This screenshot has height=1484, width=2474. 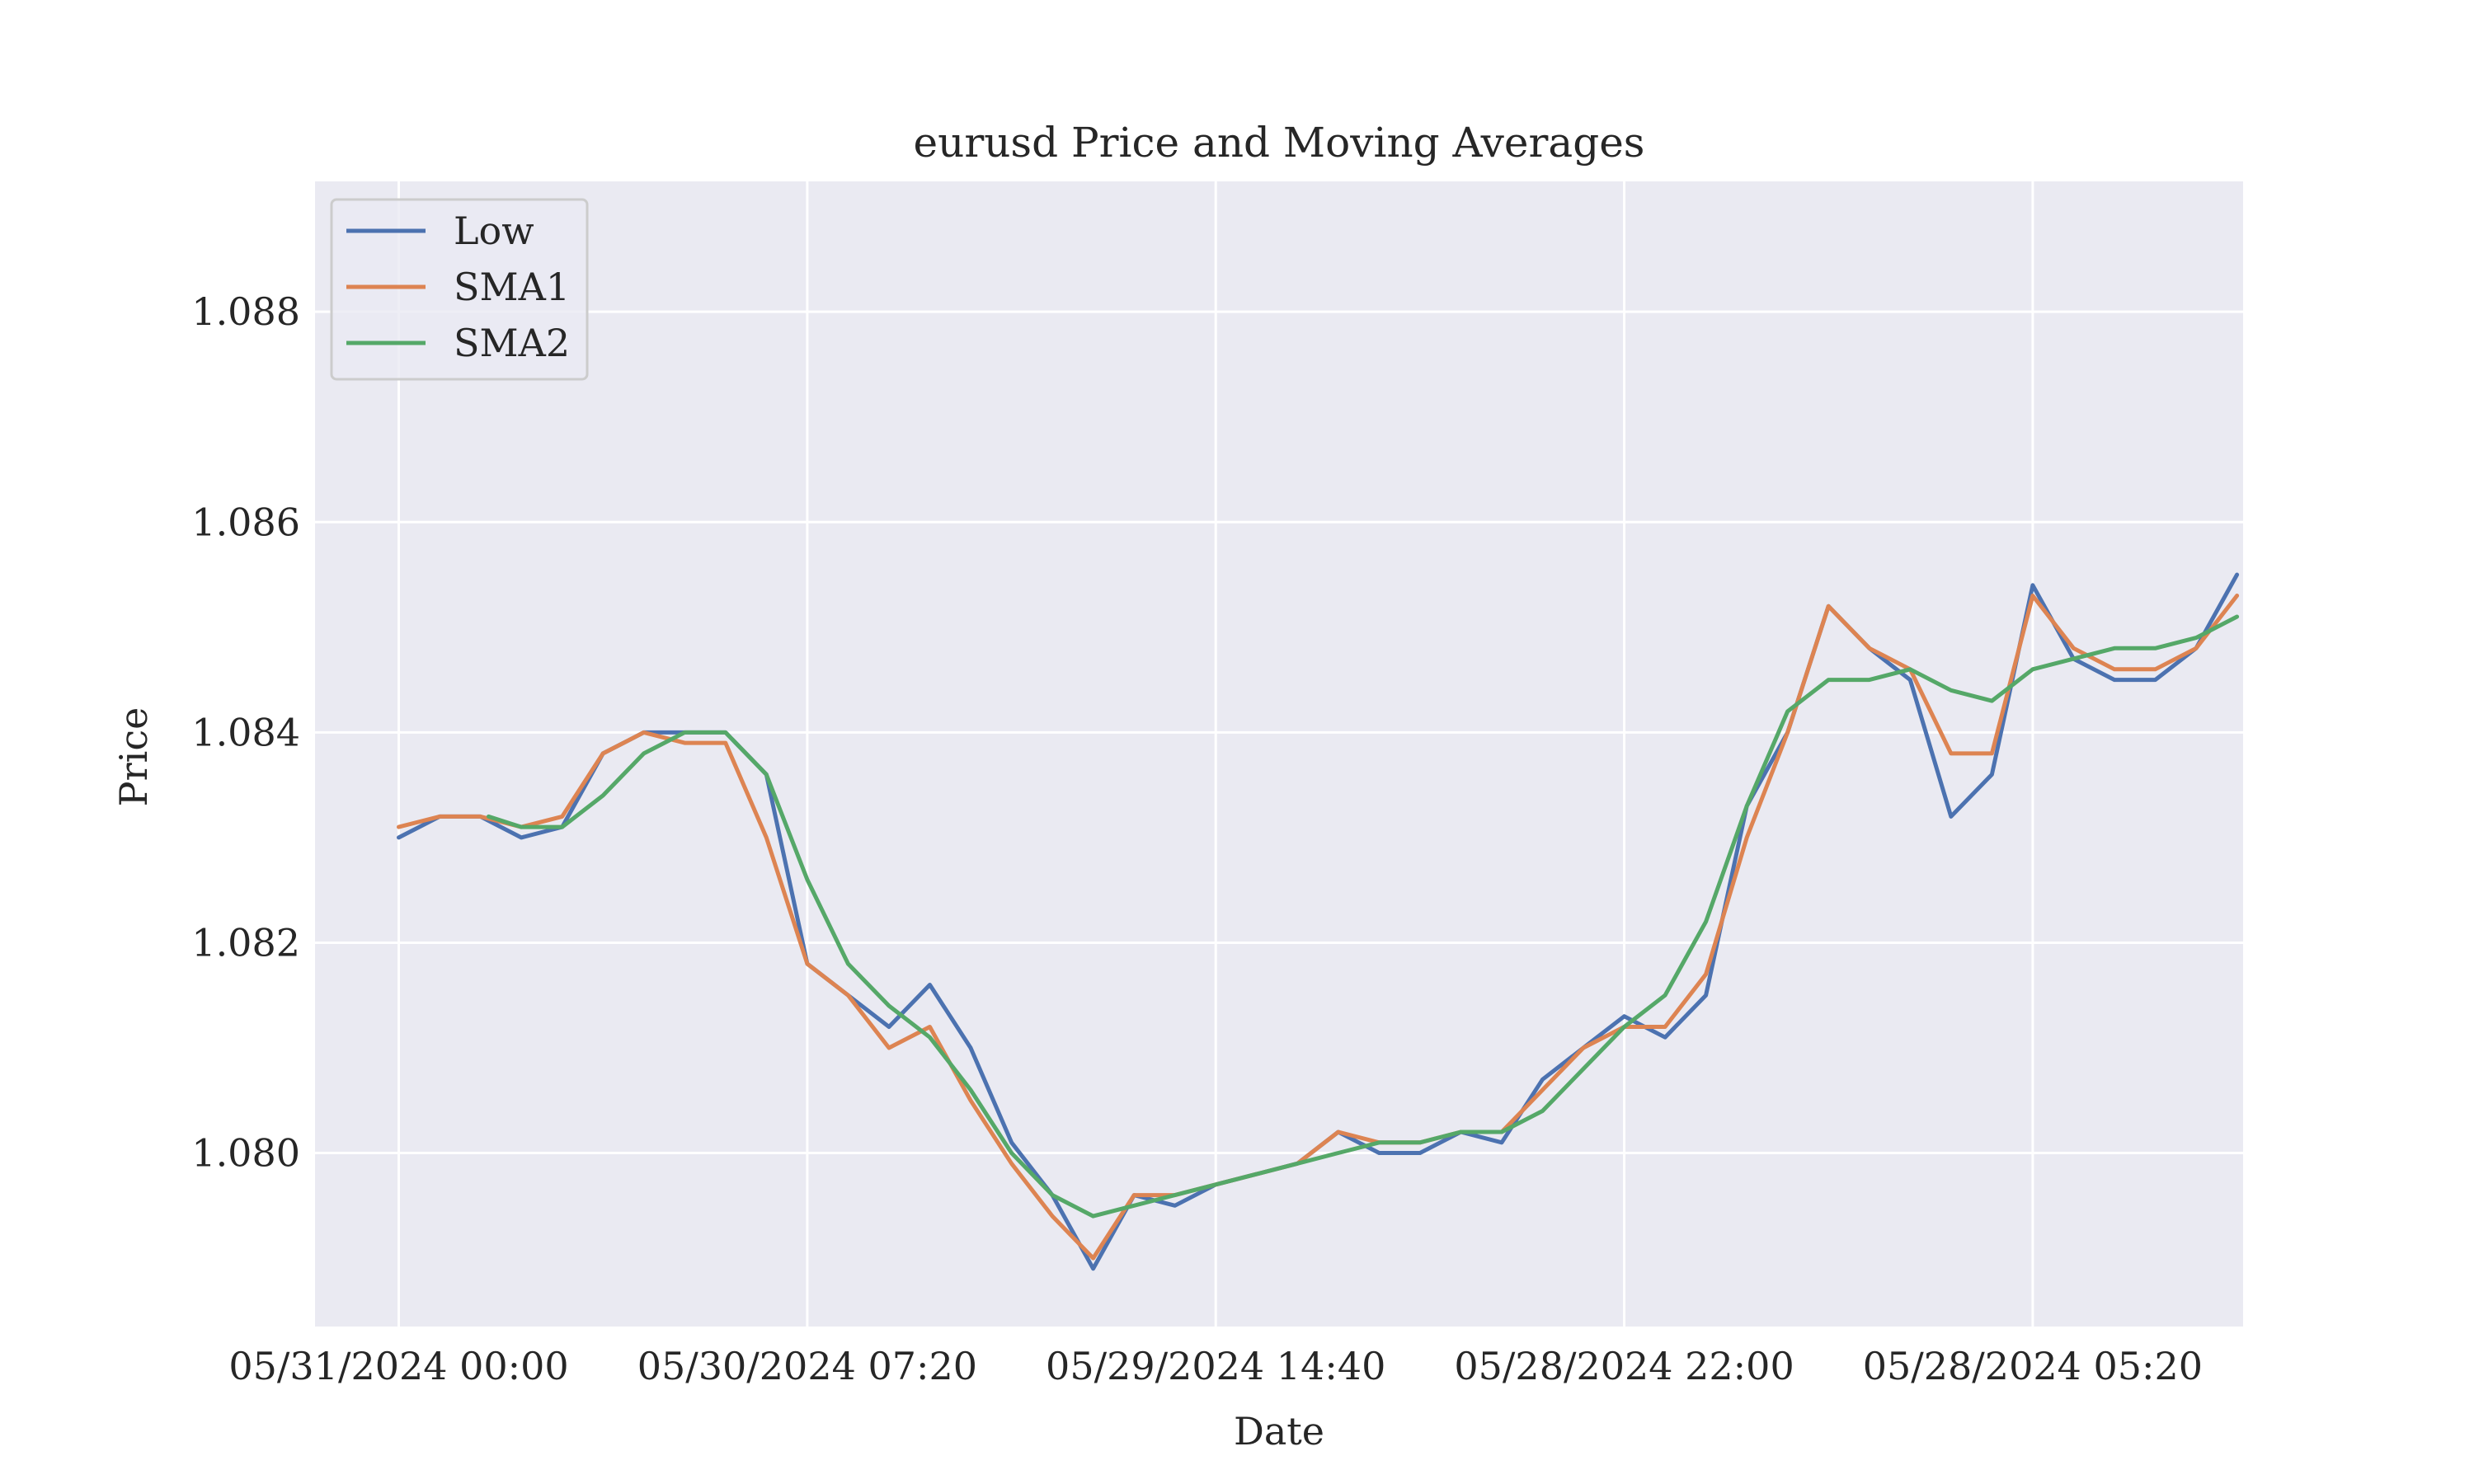 I want to click on x-tick-label: 05/31/2024 00:00, so click(x=398, y=1366).